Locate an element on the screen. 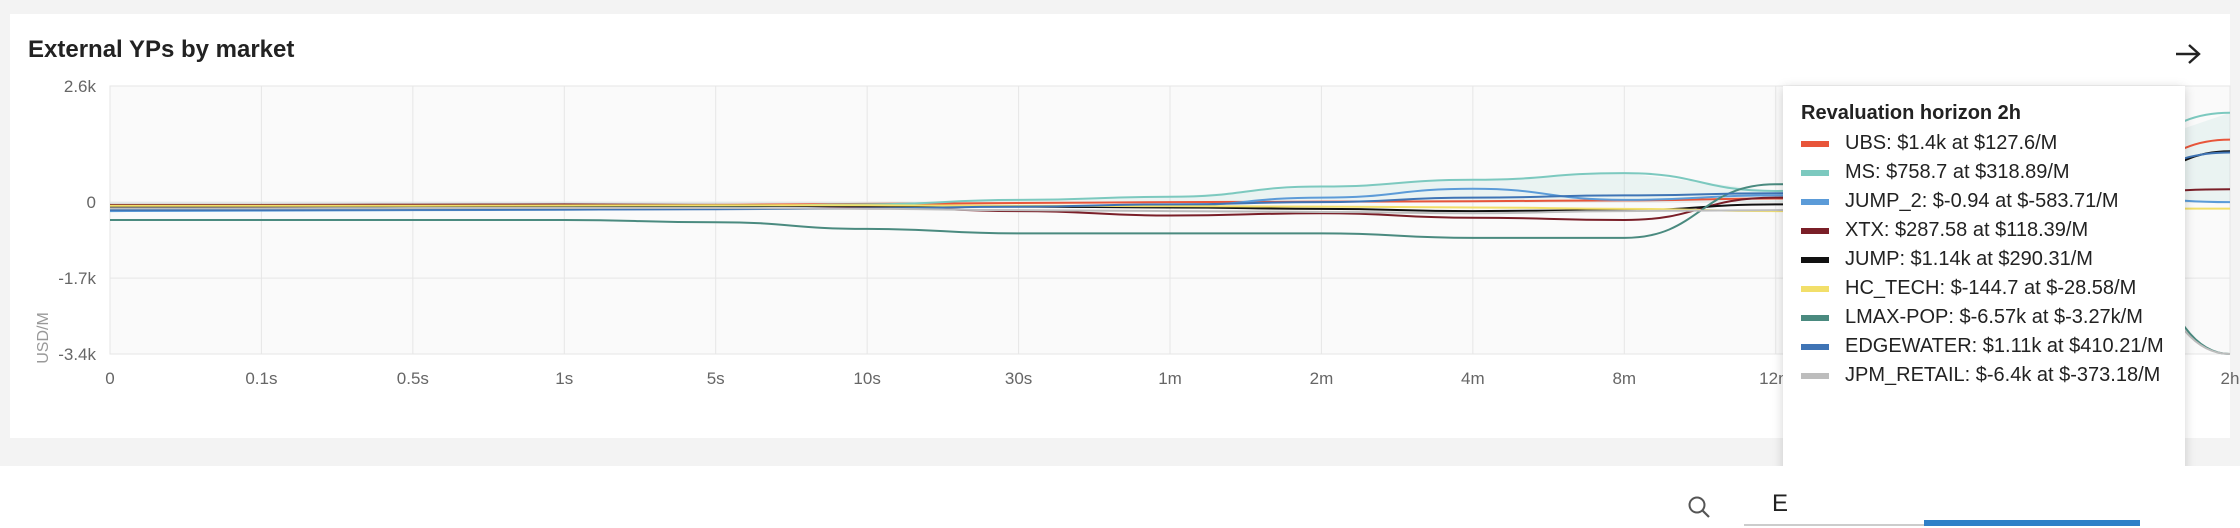 Image resolution: width=2240 pixels, height=528 pixels. tooltip-item-label: XTX: $287.58 at $118.39/M is located at coordinates (1967, 230).